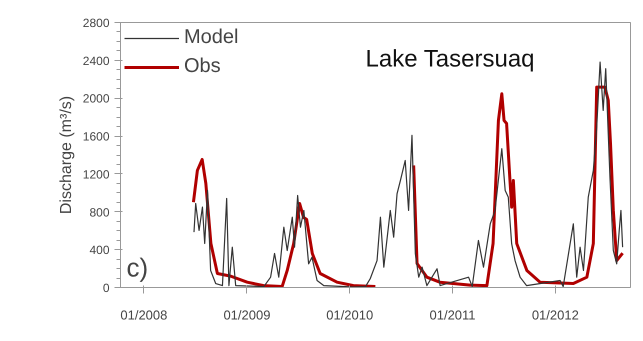  Describe the element at coordinates (246, 315) in the screenshot. I see `x-tick-label: 01/2009` at that location.